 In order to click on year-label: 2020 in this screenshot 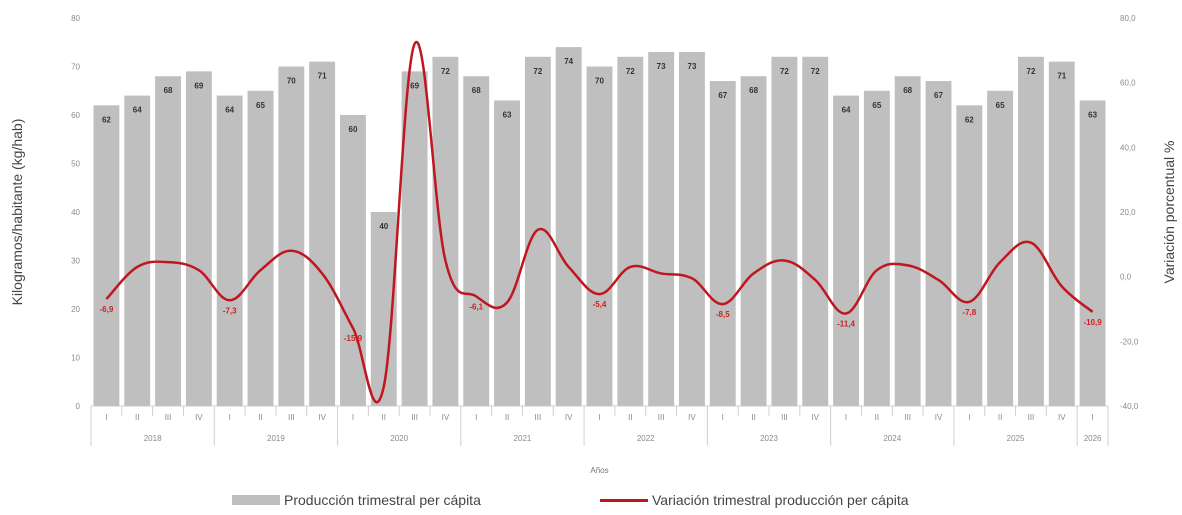, I will do `click(399, 438)`.